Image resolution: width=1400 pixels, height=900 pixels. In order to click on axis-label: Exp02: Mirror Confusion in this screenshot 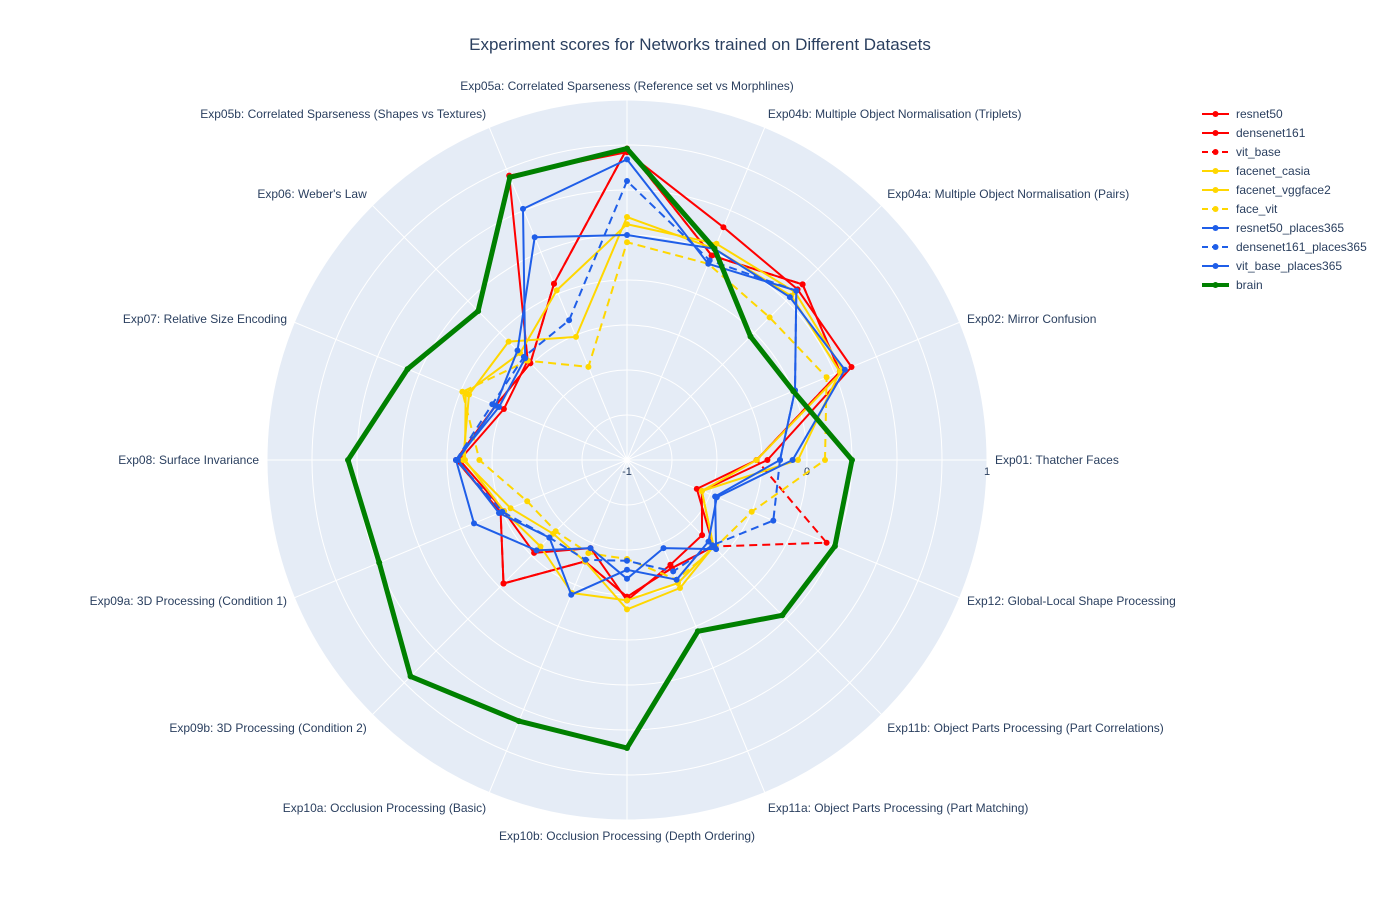, I will do `click(1031, 319)`.